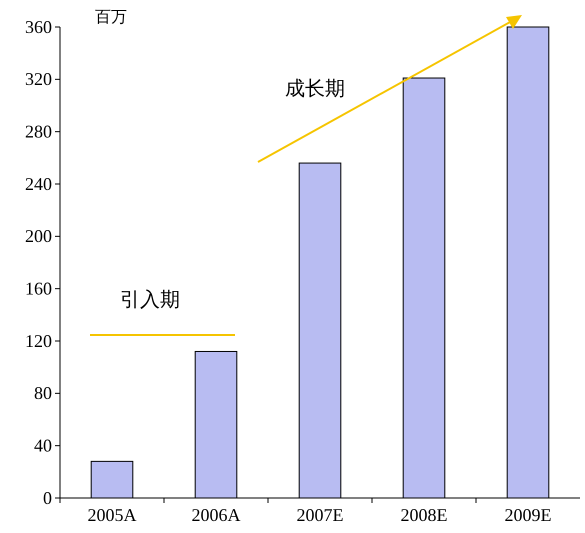  I want to click on y-tick-label: 320, so click(38, 79).